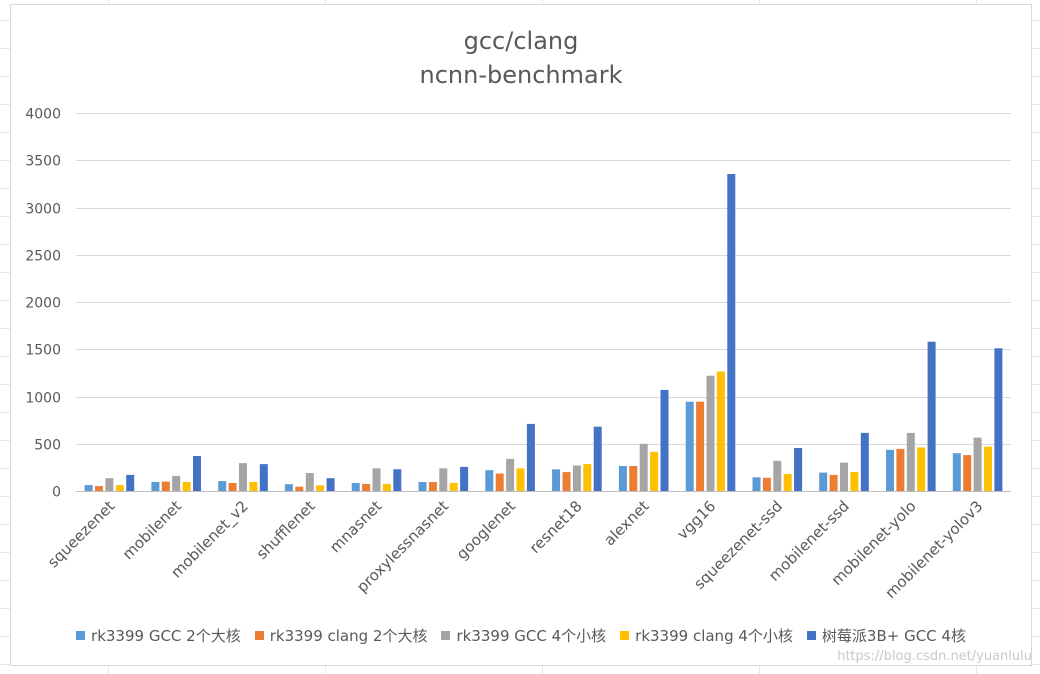  Describe the element at coordinates (556, 527) in the screenshot. I see `x-tick-label: resnet18` at that location.